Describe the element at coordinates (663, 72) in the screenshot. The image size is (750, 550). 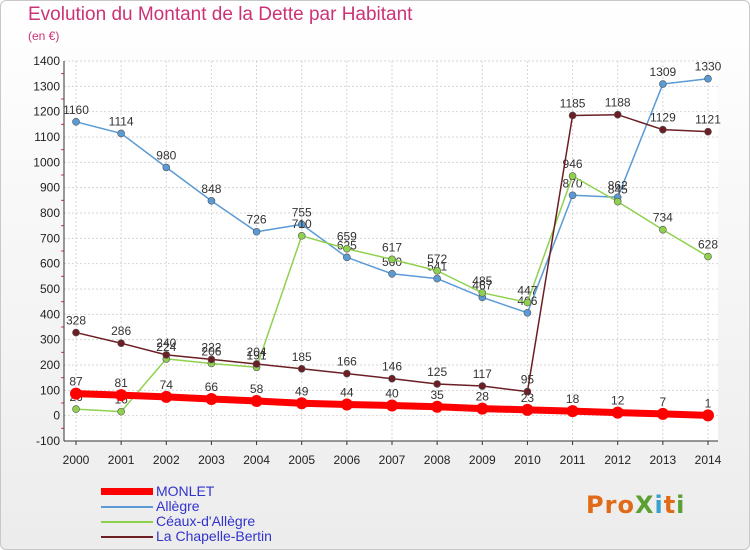
I see `data-label-allegre: 1309` at that location.